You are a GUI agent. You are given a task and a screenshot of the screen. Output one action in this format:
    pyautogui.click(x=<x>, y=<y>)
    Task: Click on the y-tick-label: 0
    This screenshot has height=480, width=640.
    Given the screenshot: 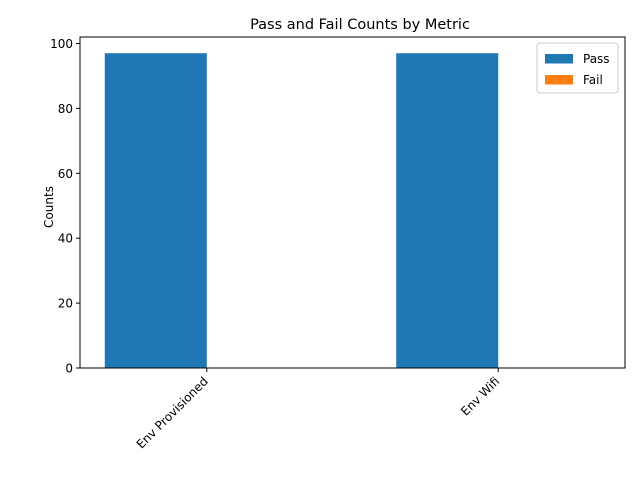 What is the action you would take?
    pyautogui.click(x=69, y=369)
    